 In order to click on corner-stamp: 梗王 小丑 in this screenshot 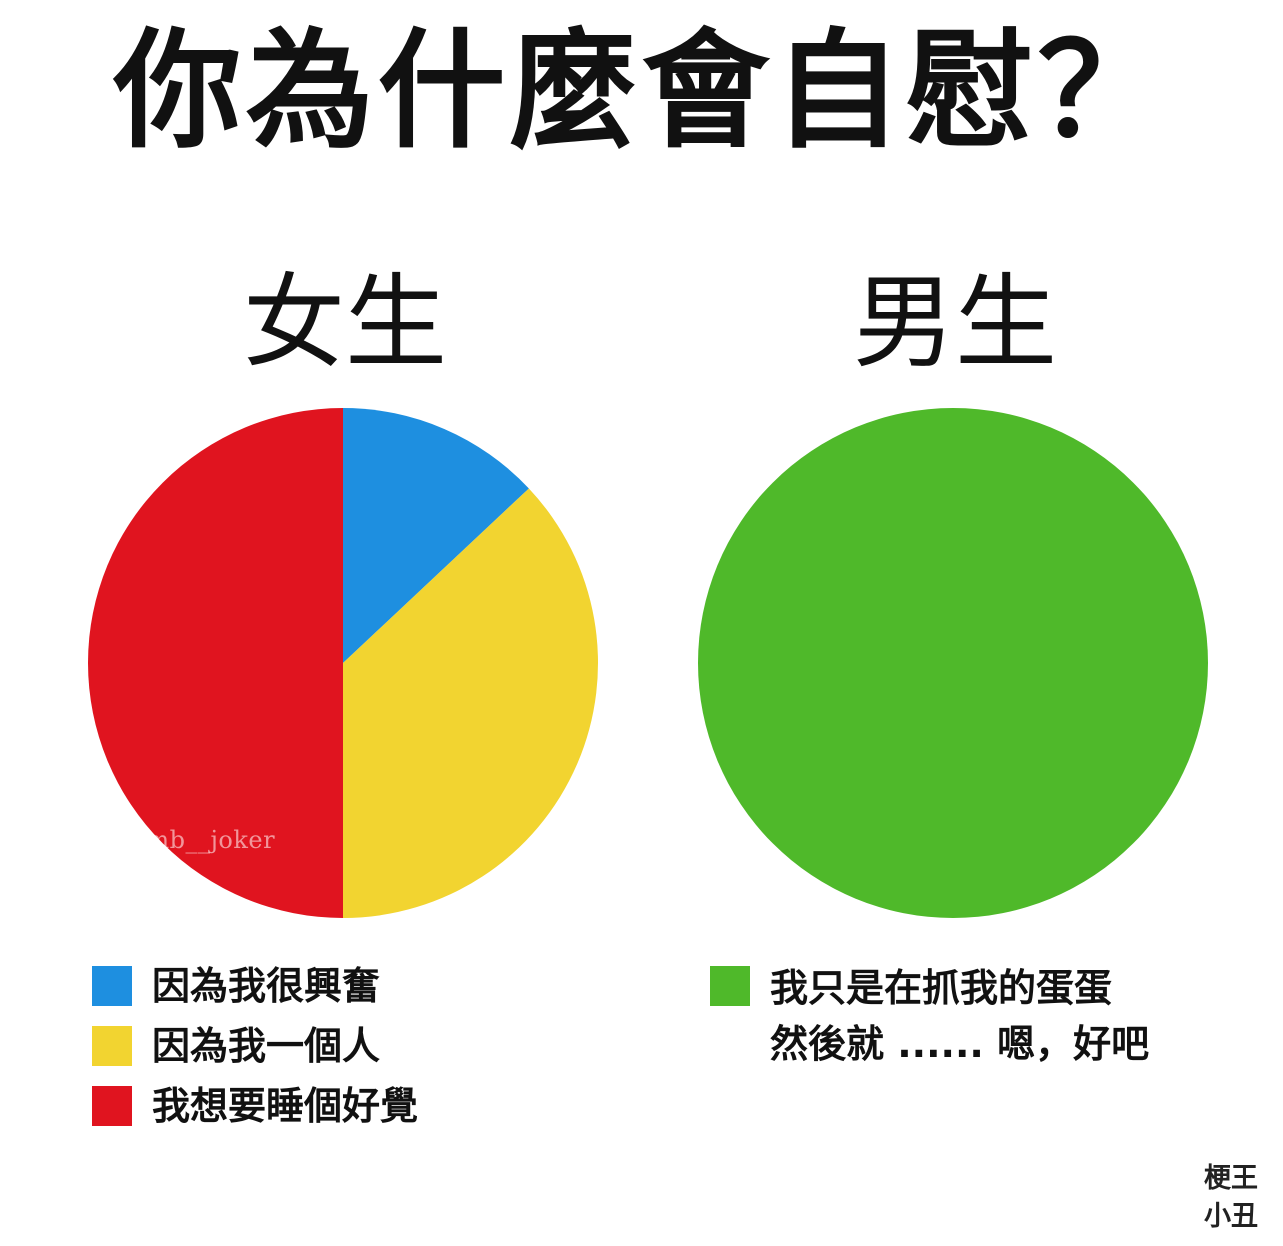, I will do `click(1231, 1198)`.